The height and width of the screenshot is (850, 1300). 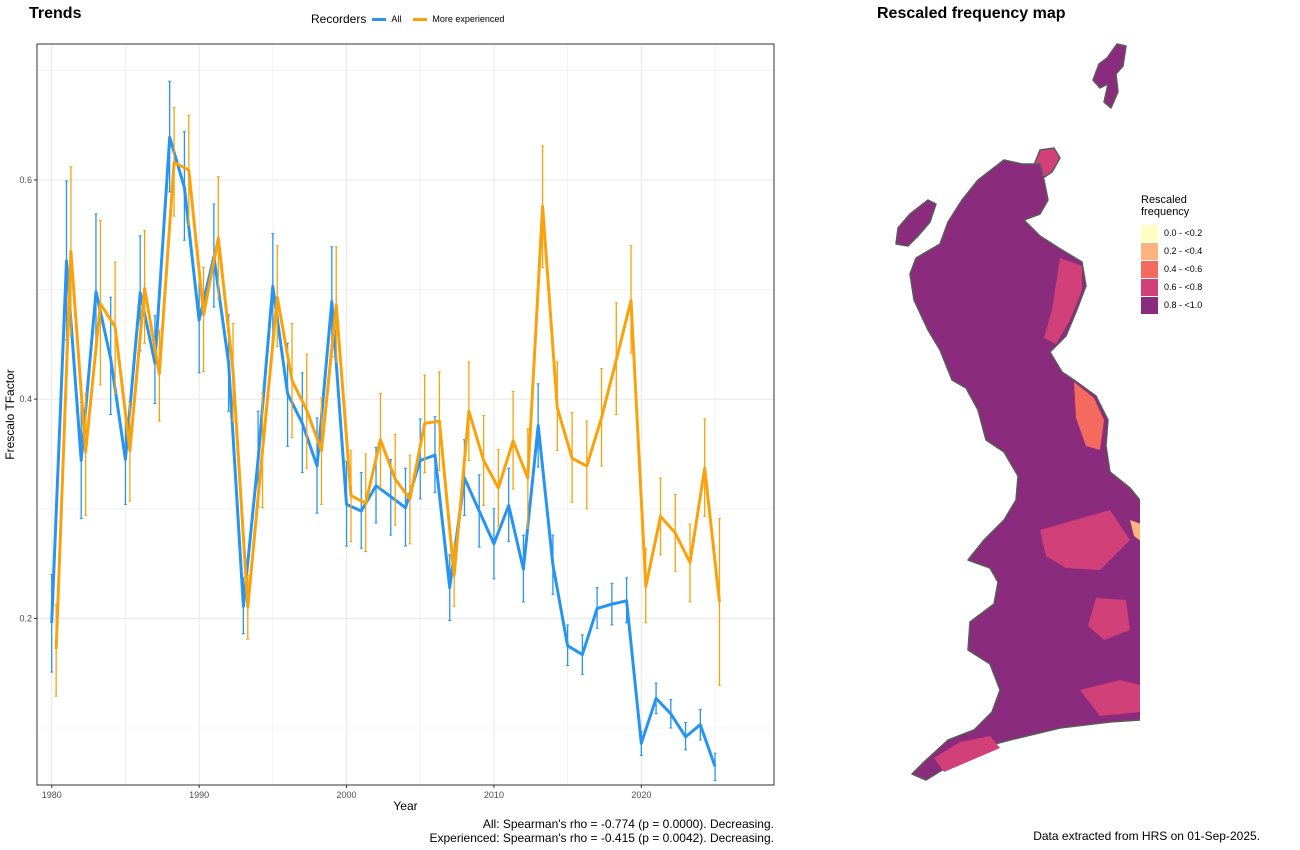 I want to click on legend-item-experienced: More experienced, so click(x=458, y=19).